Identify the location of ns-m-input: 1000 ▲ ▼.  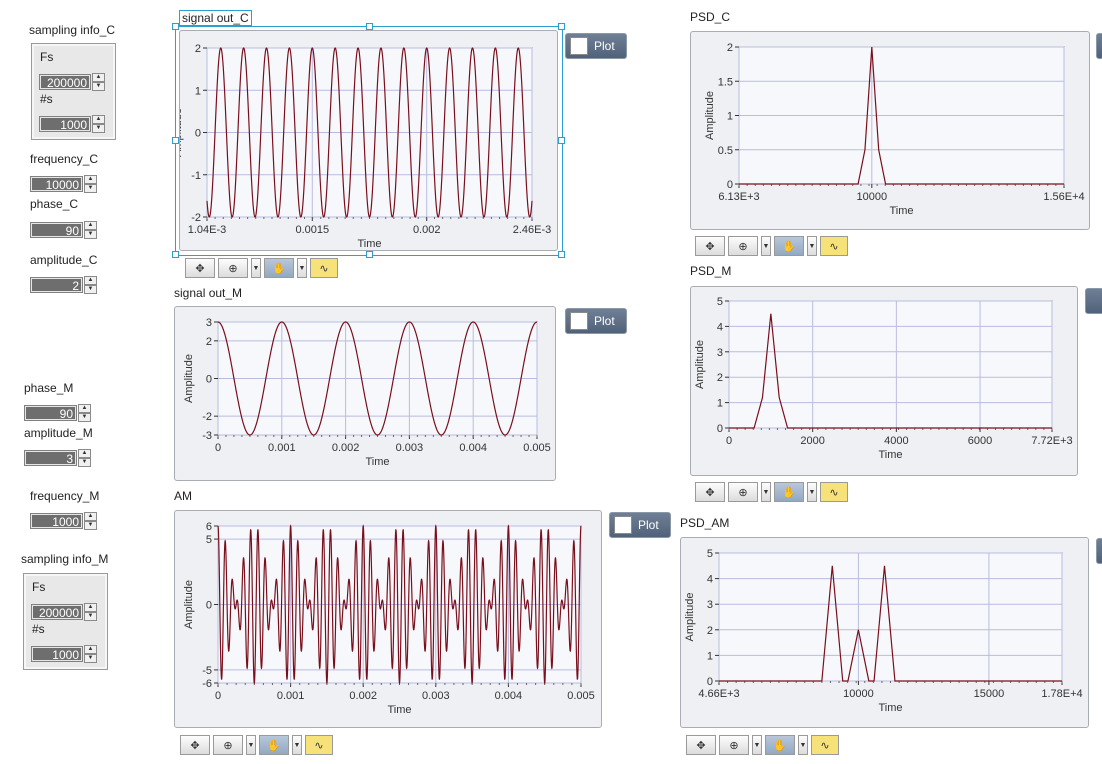
(64, 654).